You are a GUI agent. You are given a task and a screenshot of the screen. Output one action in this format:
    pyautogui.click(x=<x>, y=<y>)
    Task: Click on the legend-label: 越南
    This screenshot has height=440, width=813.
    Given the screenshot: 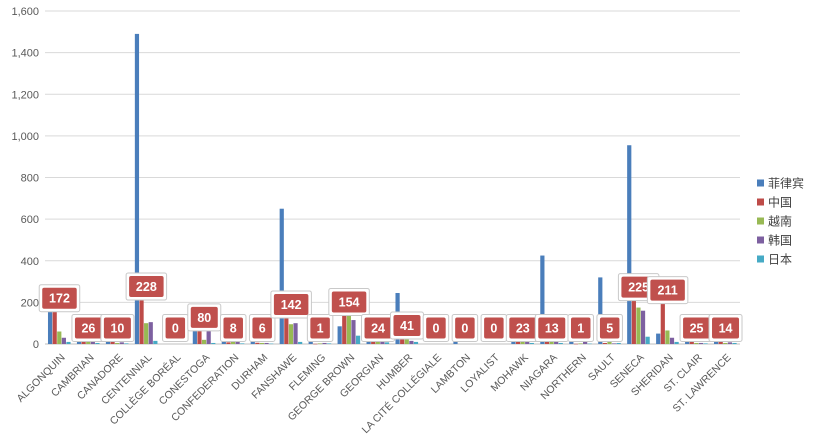 What is the action you would take?
    pyautogui.click(x=780, y=221)
    